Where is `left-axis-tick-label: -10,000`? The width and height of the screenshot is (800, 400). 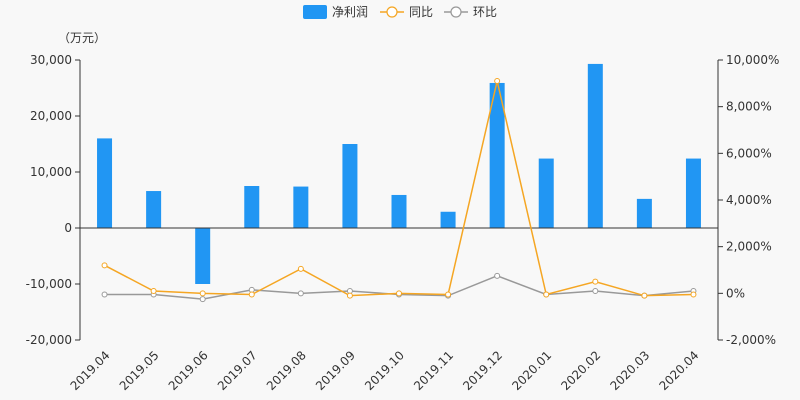
left-axis-tick-label: -10,000 is located at coordinates (49, 284).